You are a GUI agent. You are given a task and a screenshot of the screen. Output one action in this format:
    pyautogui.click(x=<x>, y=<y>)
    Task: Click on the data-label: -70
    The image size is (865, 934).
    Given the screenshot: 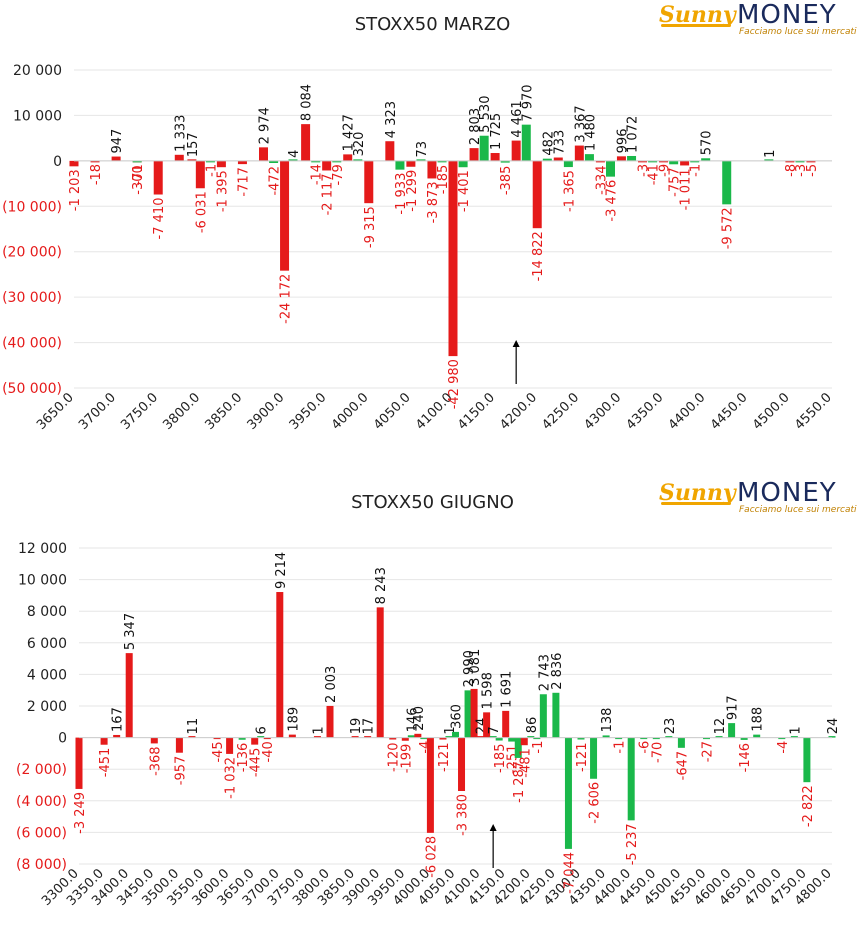 What is the action you would take?
    pyautogui.click(x=657, y=752)
    